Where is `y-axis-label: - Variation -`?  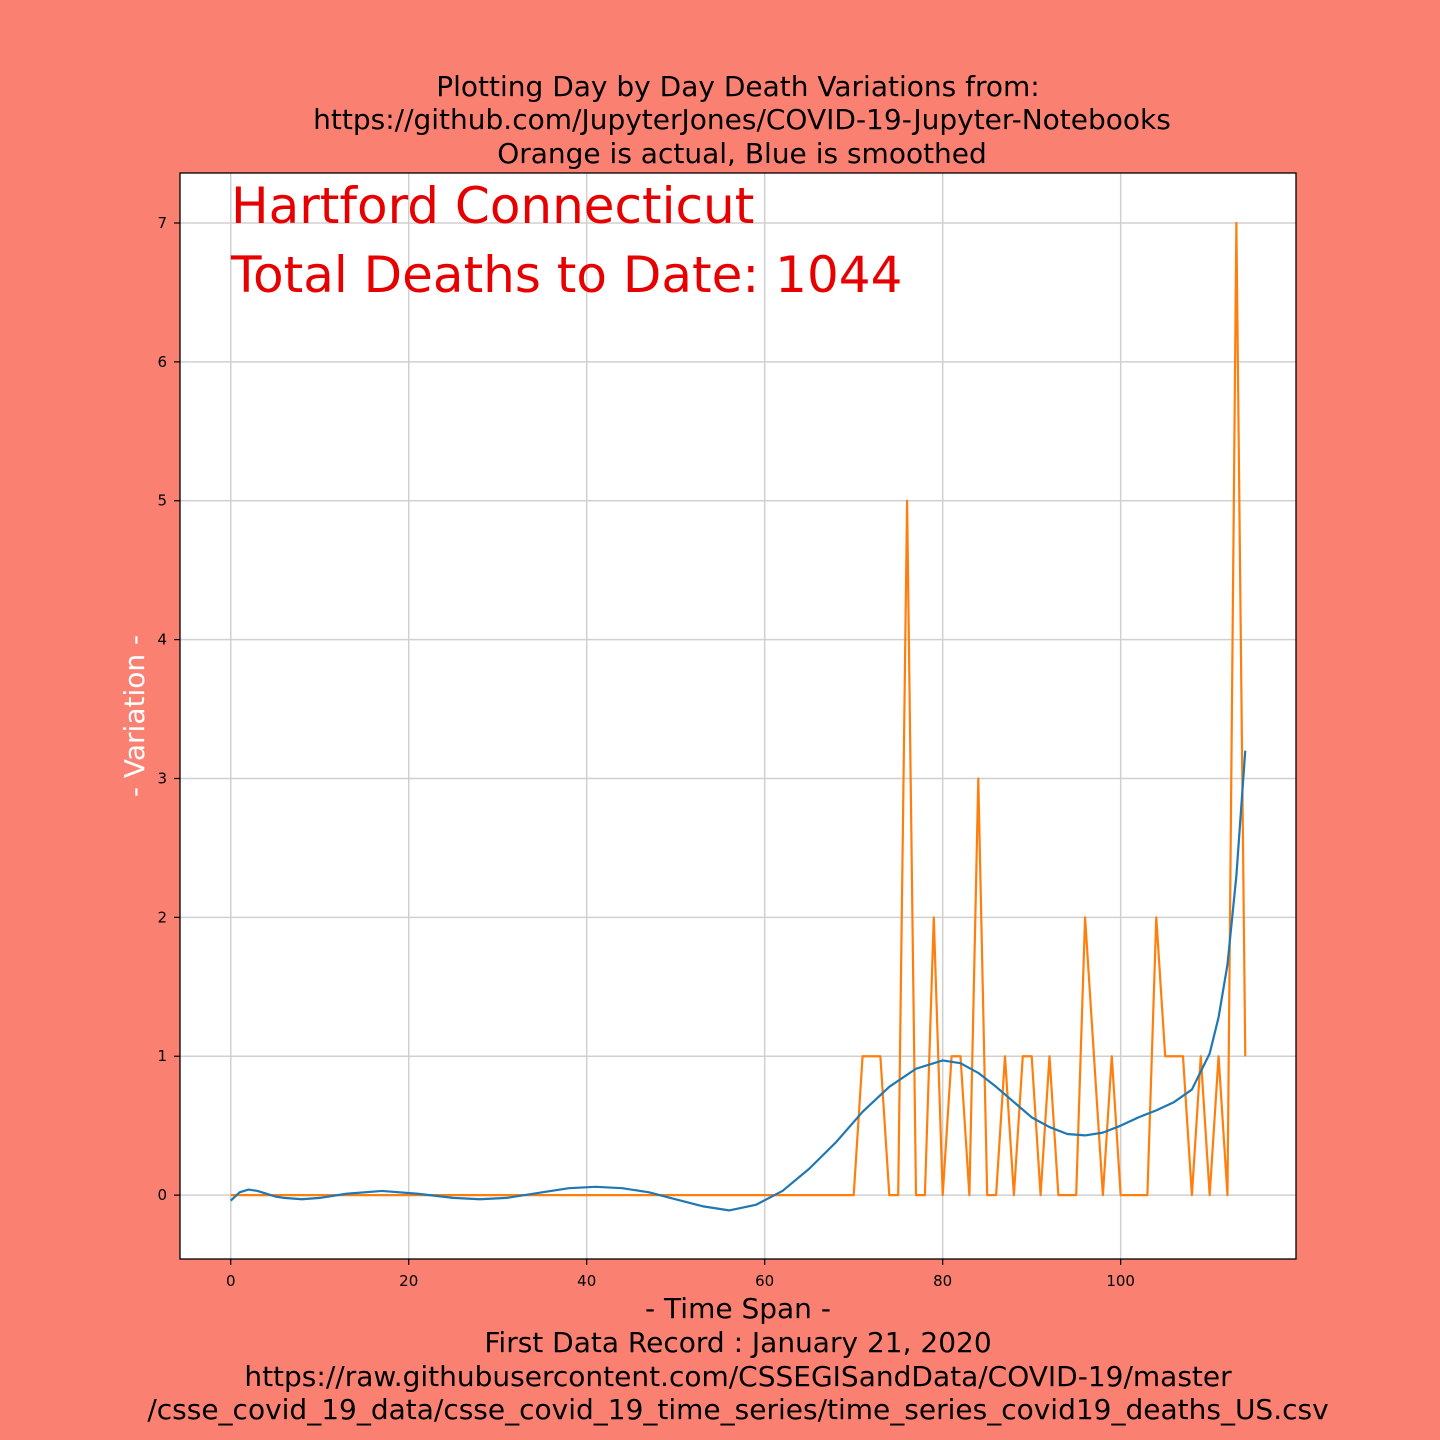 y-axis-label: - Variation - is located at coordinates (134, 716).